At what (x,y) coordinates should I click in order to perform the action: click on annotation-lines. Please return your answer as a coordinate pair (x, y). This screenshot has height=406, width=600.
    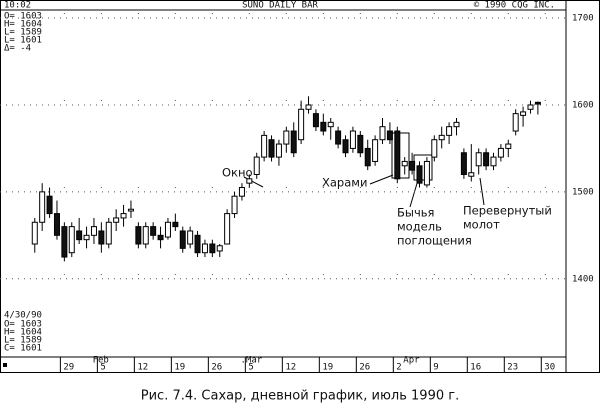
    Looking at the image, I should click on (364, 170).